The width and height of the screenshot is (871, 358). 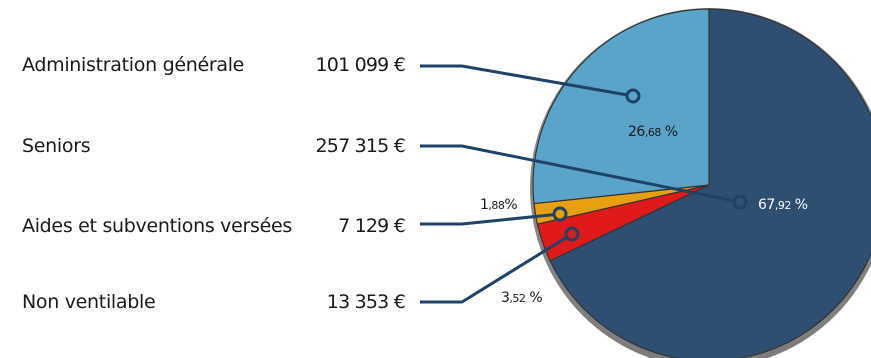 I want to click on amount-label-aides: 7 129 €, so click(x=371, y=226).